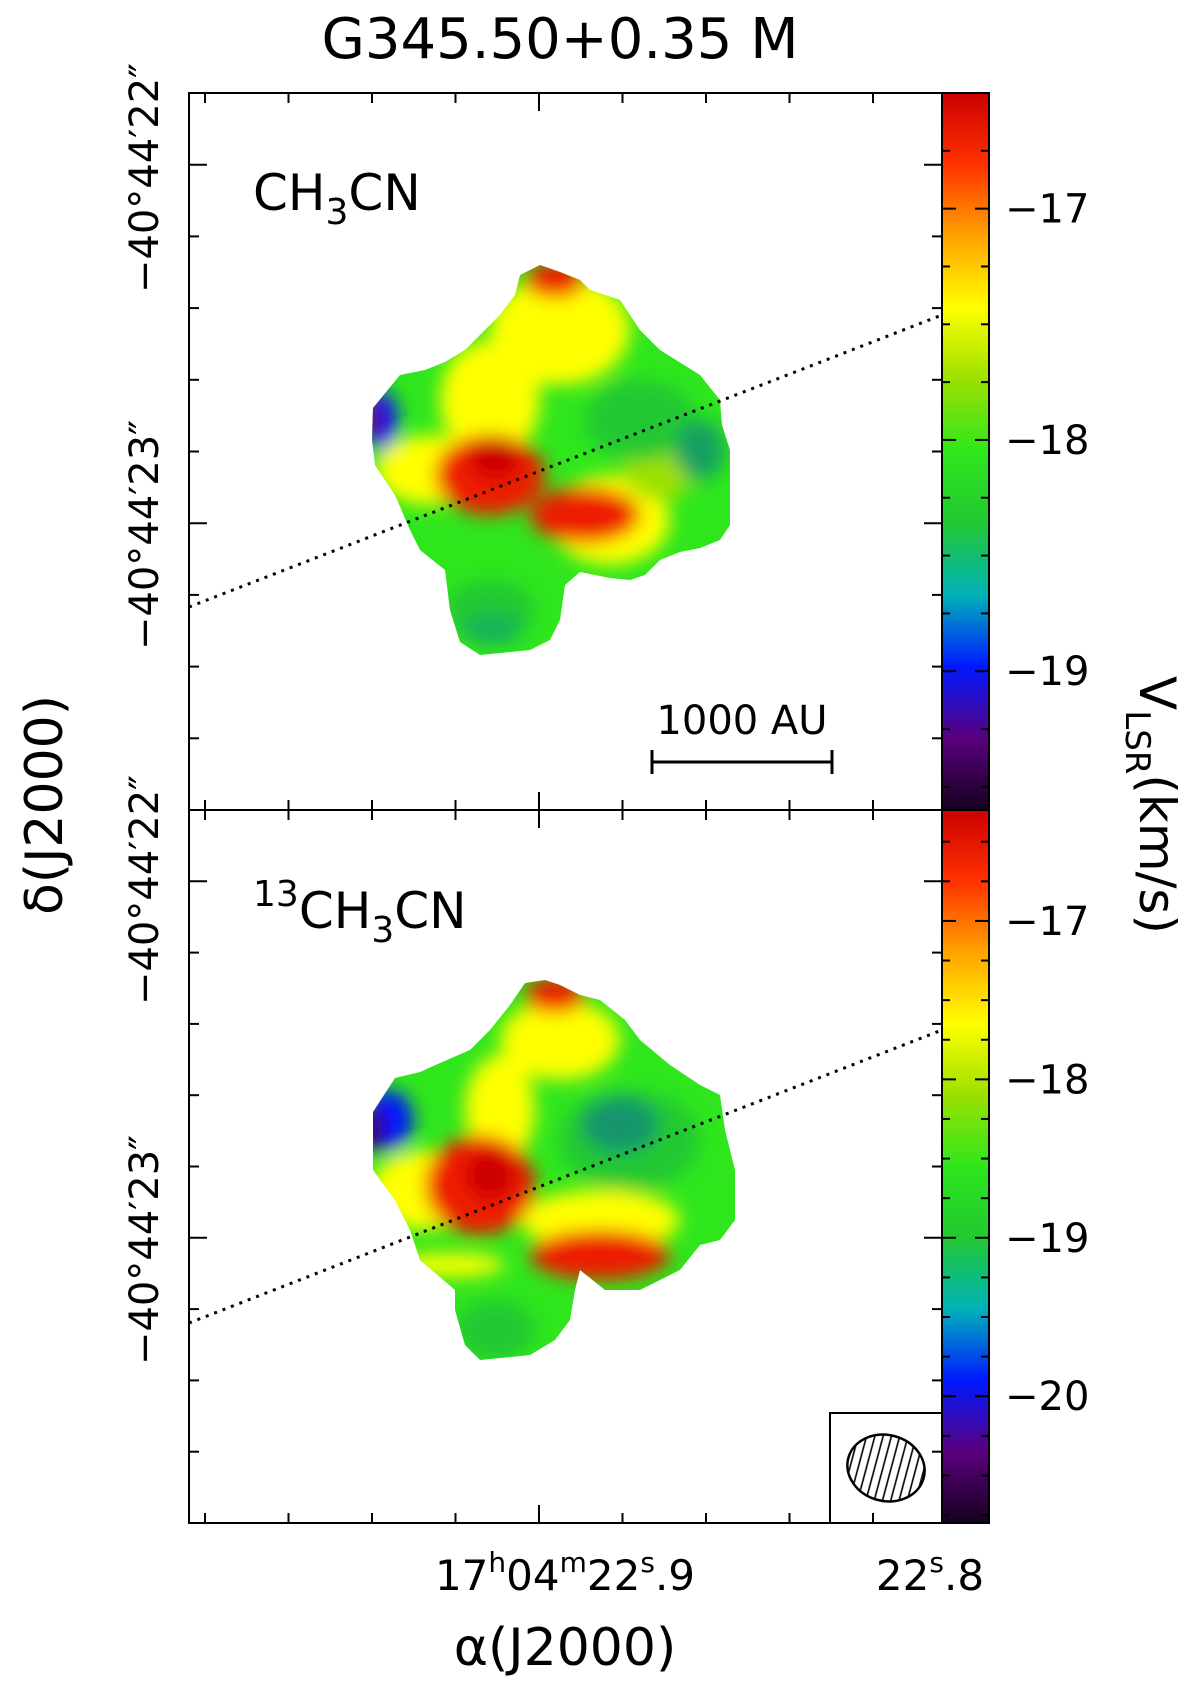 Image resolution: width=1200 pixels, height=1683 pixels. I want to click on y-tick-label-bottom-22: −40°44′22″, so click(145, 890).